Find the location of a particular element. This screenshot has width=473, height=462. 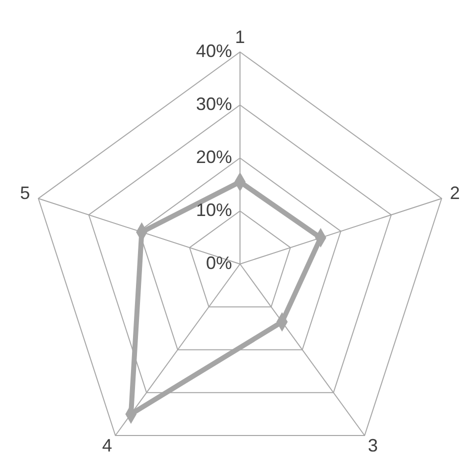

y-tick-label: 10% is located at coordinates (214, 210).